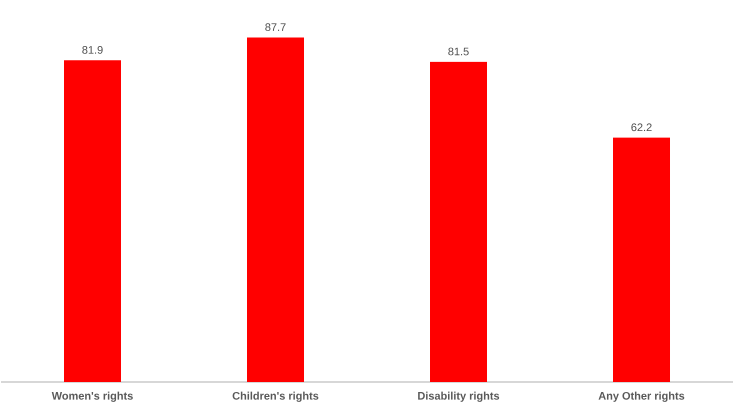 This screenshot has width=734, height=419. What do you see at coordinates (641, 127) in the screenshot?
I see `data-label: 62.2` at bounding box center [641, 127].